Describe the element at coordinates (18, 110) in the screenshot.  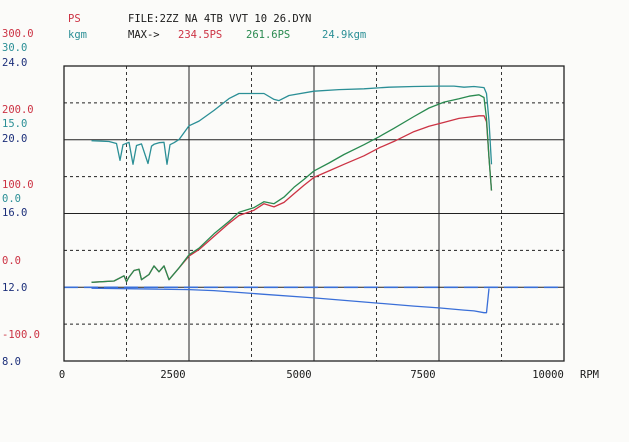
I see `ps-tick-200: 200.0` at that location.